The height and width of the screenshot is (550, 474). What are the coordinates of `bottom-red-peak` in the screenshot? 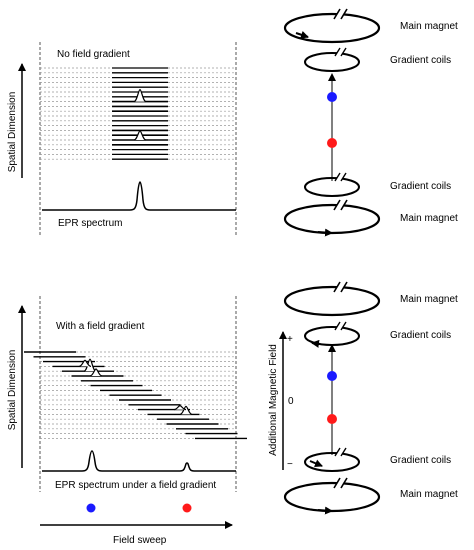 It's located at (186, 410).